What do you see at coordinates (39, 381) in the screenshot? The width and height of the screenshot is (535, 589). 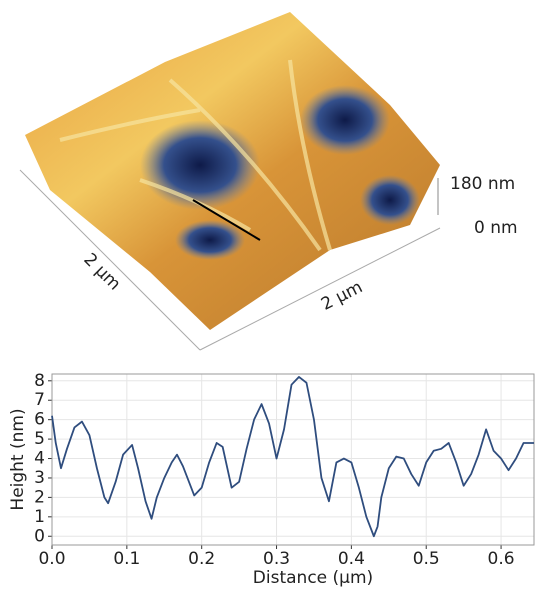 I see `y-tick-label: 8` at bounding box center [39, 381].